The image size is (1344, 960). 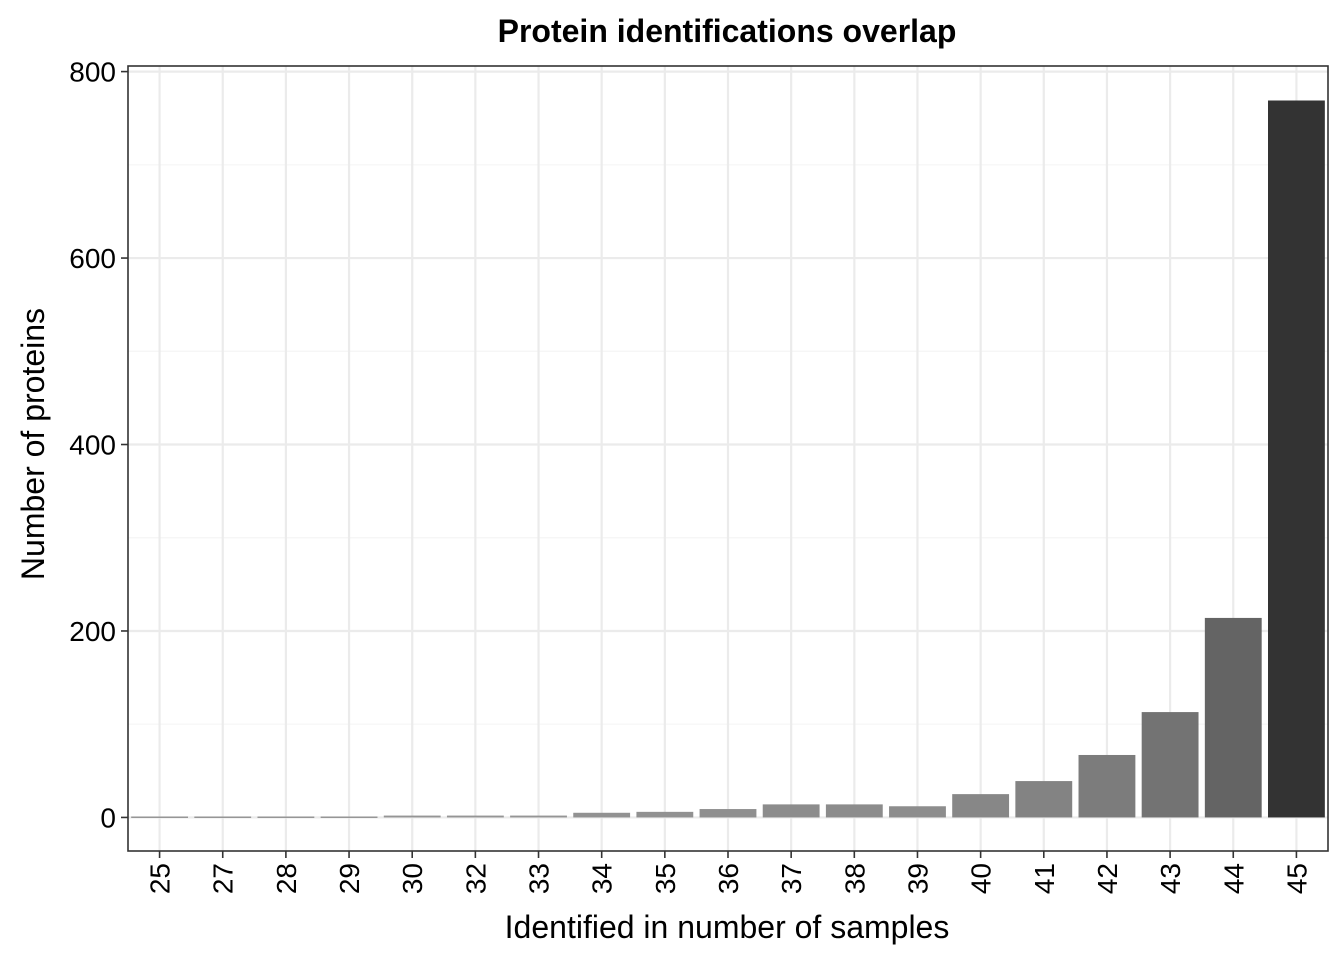 I want to click on y-tick-label: 400, so click(x=92, y=445).